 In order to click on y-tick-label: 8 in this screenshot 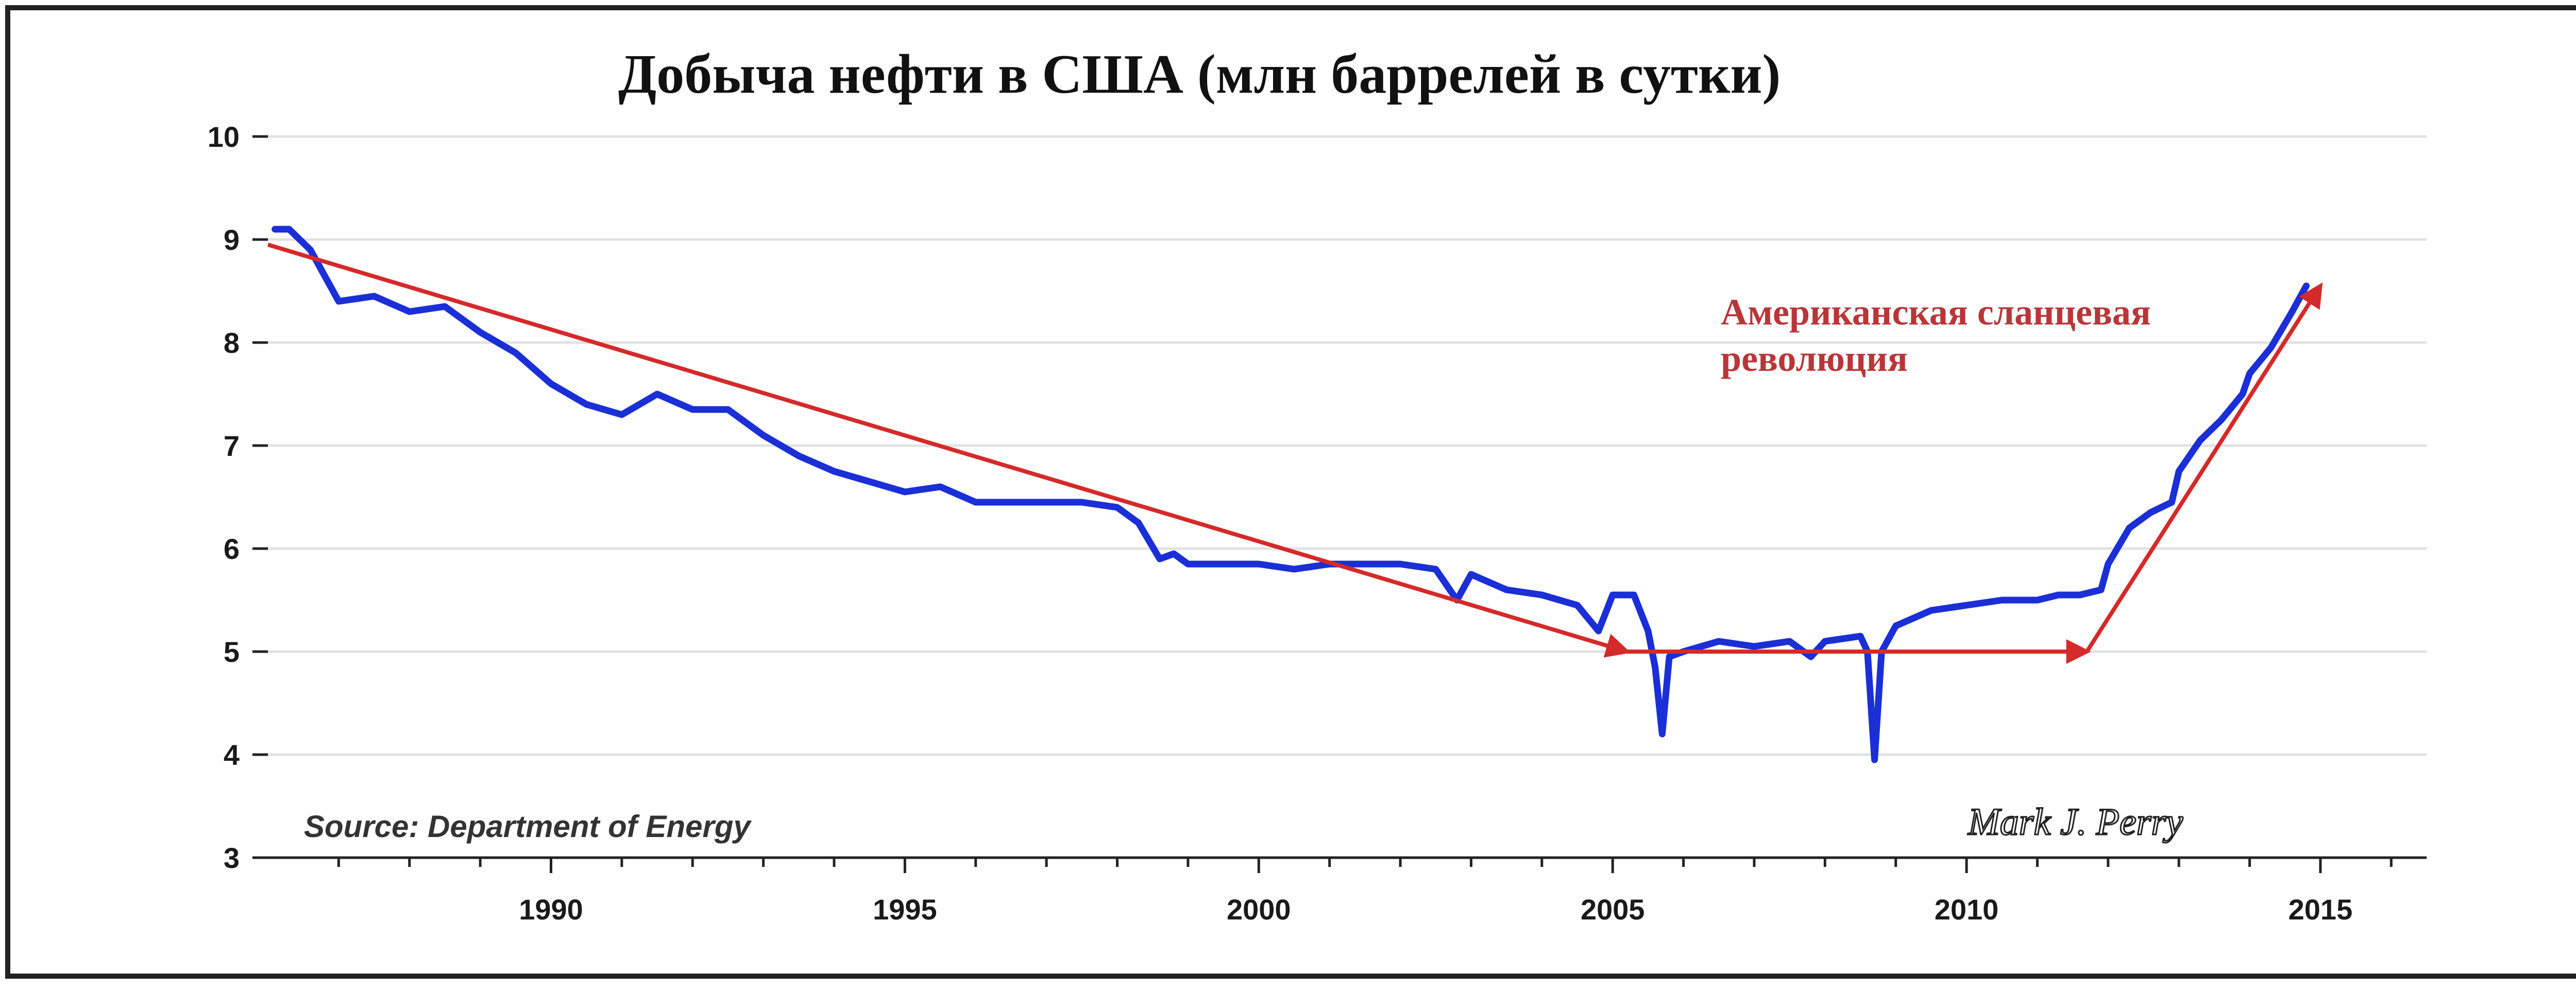, I will do `click(232, 343)`.